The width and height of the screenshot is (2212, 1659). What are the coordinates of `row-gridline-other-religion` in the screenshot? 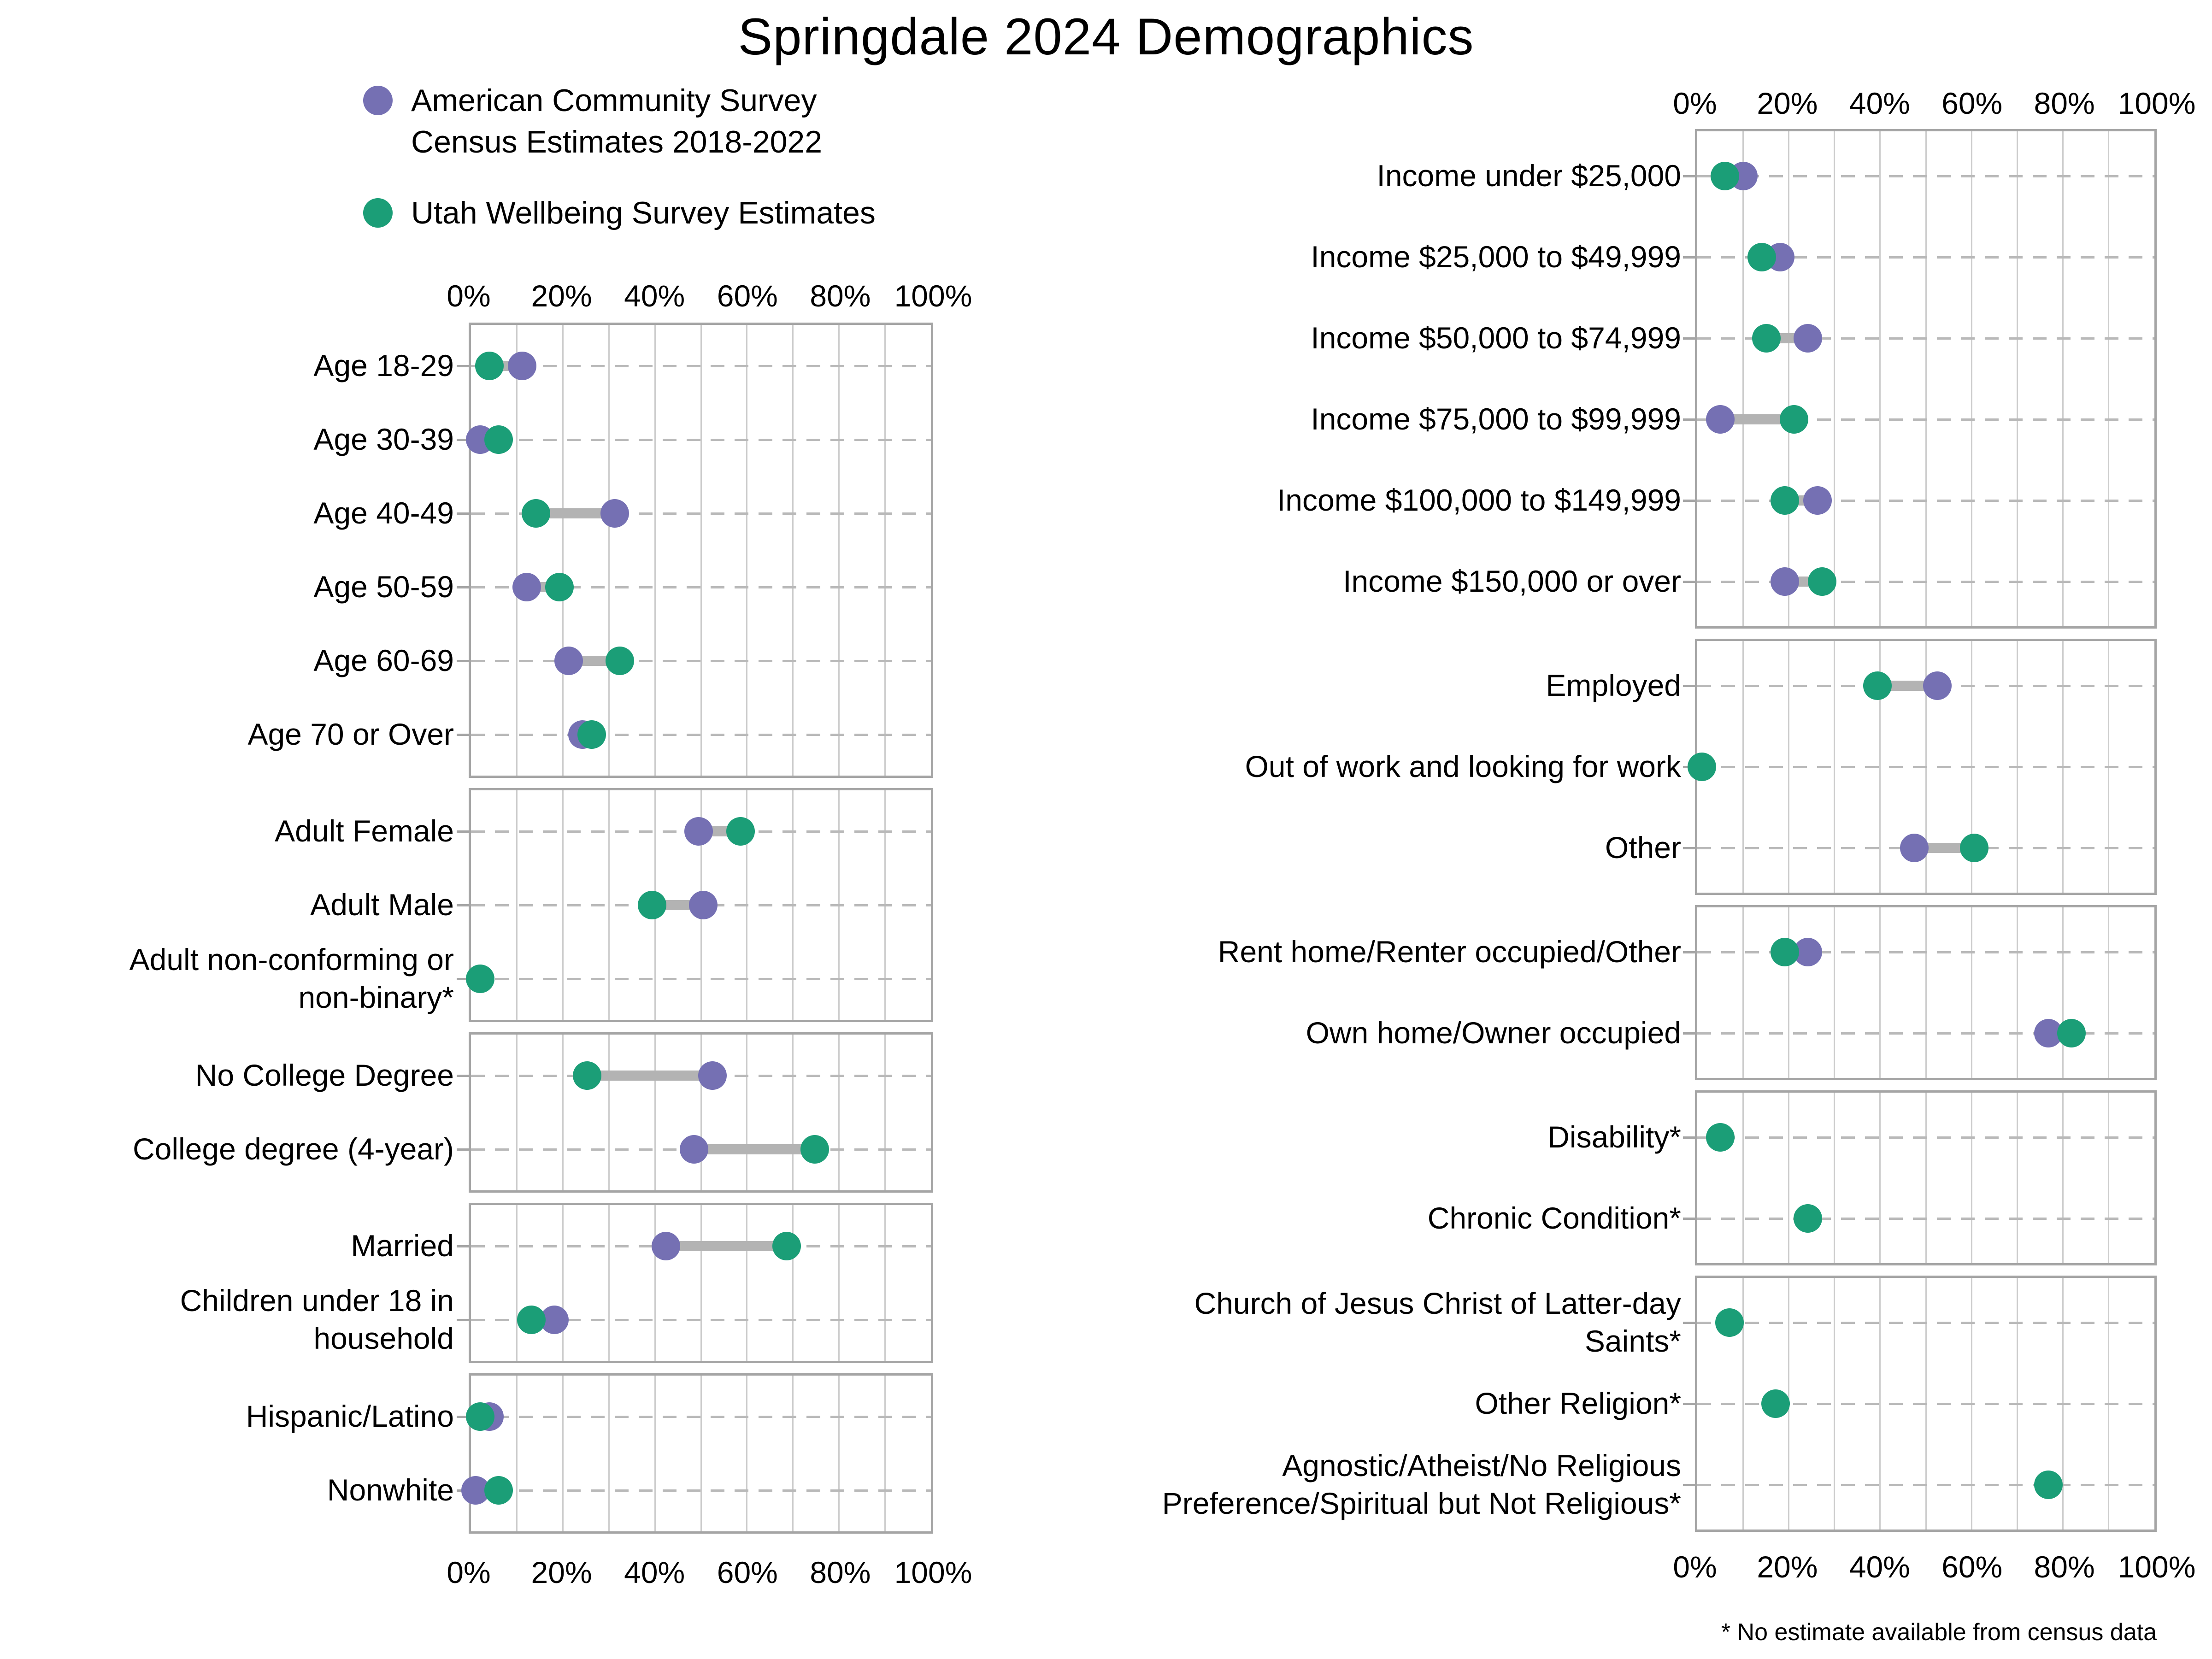 It's located at (1925, 1404).